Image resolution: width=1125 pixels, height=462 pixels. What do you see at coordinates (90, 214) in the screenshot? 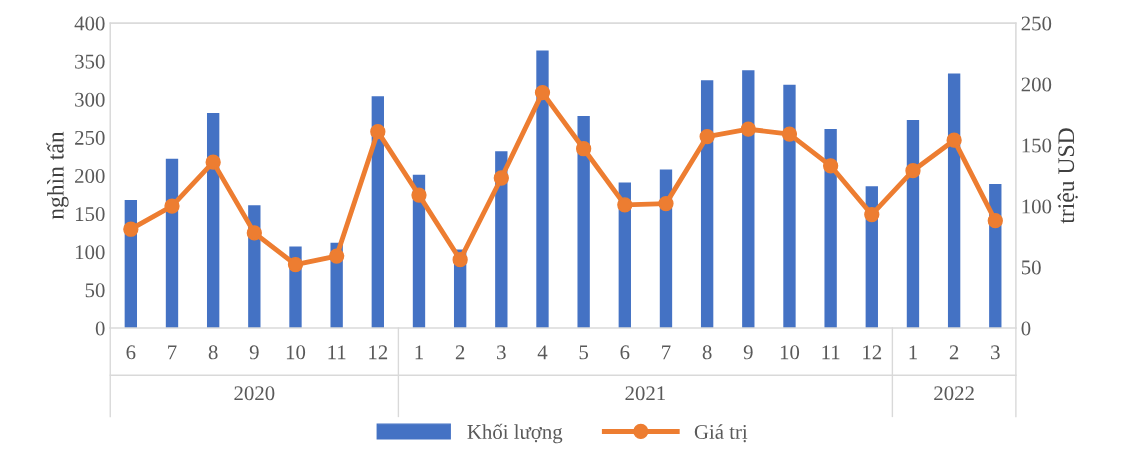
I see `y-tick-label: 150` at bounding box center [90, 214].